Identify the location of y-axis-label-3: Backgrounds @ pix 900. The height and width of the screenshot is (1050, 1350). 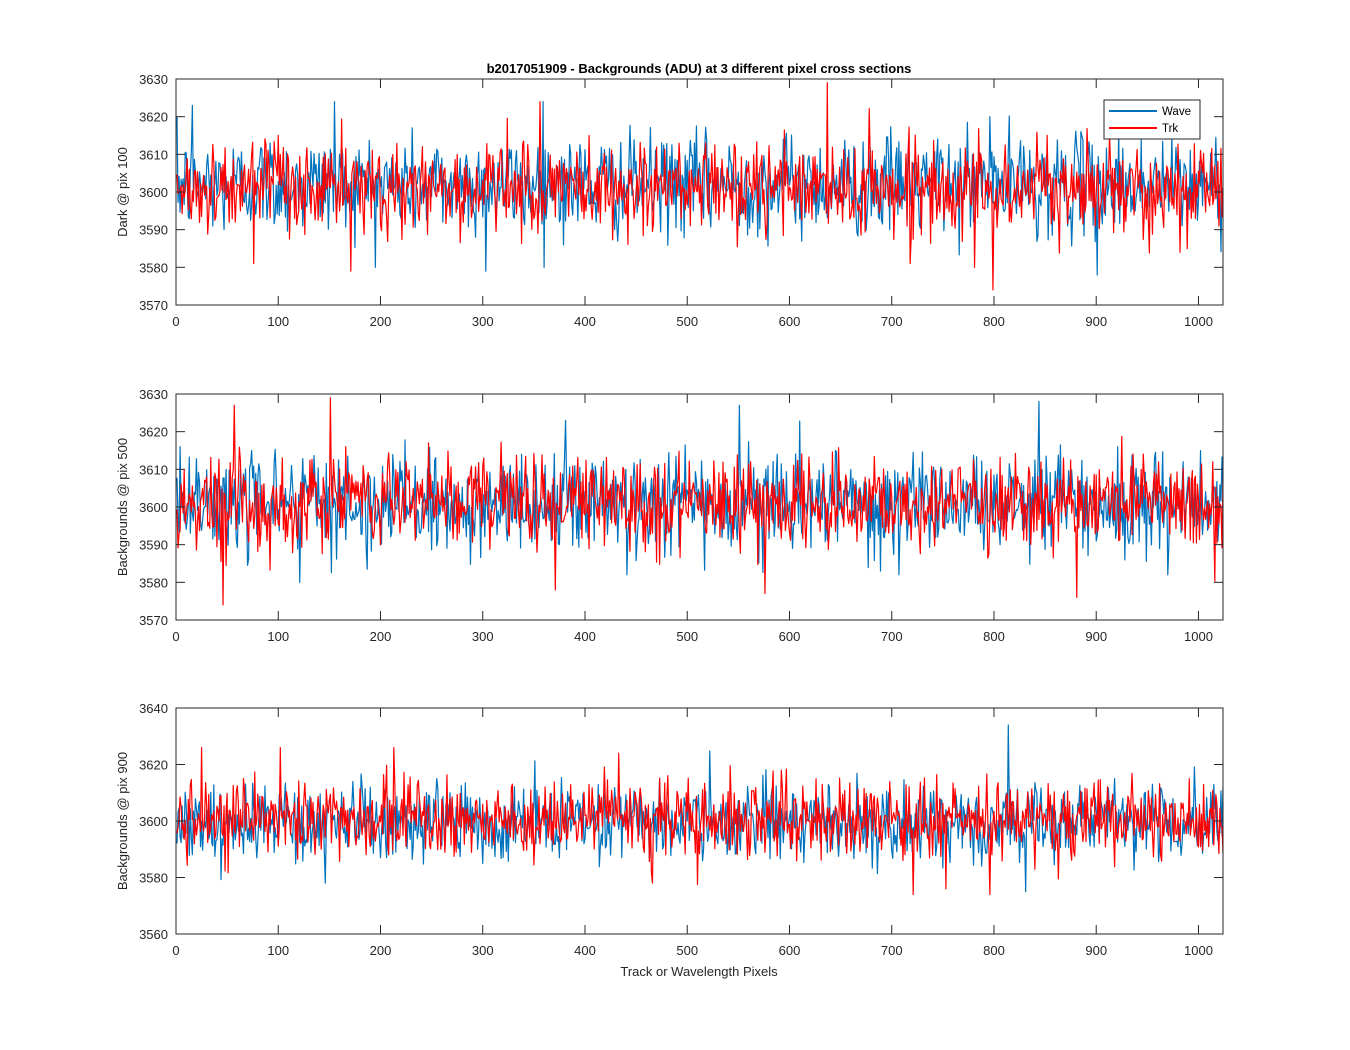
(122, 821).